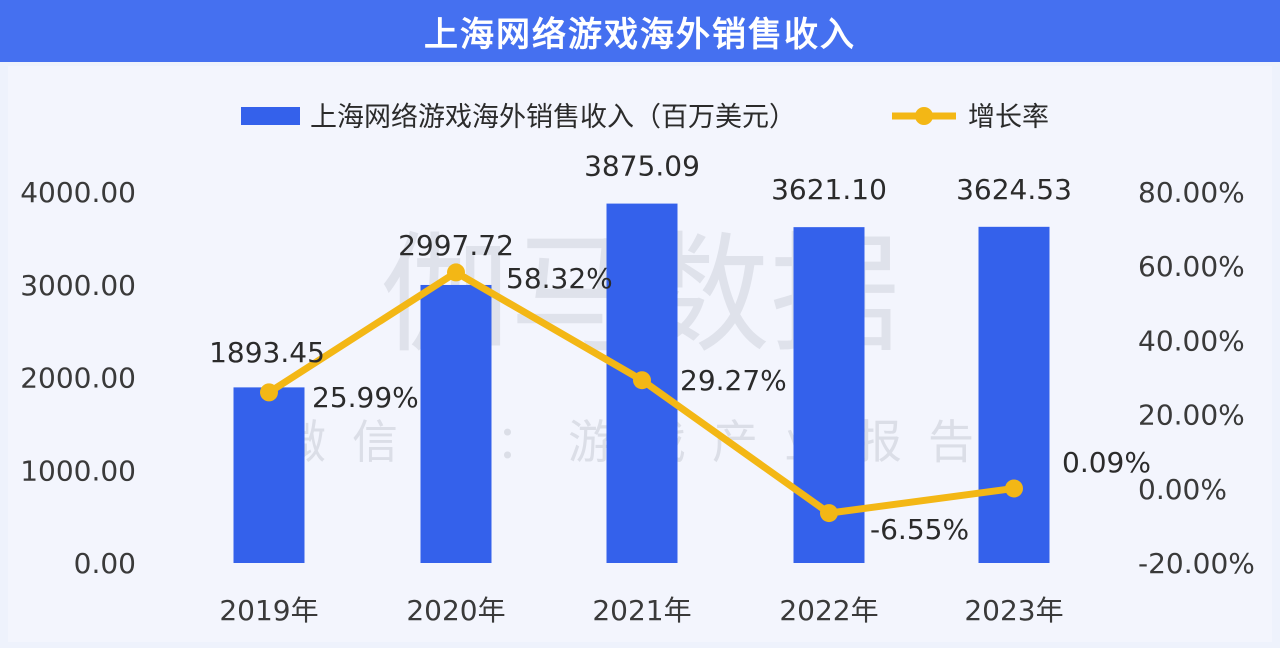 This screenshot has height=648, width=1280. Describe the element at coordinates (78, 378) in the screenshot. I see `left-axis-tick-label: 2000.00` at that location.